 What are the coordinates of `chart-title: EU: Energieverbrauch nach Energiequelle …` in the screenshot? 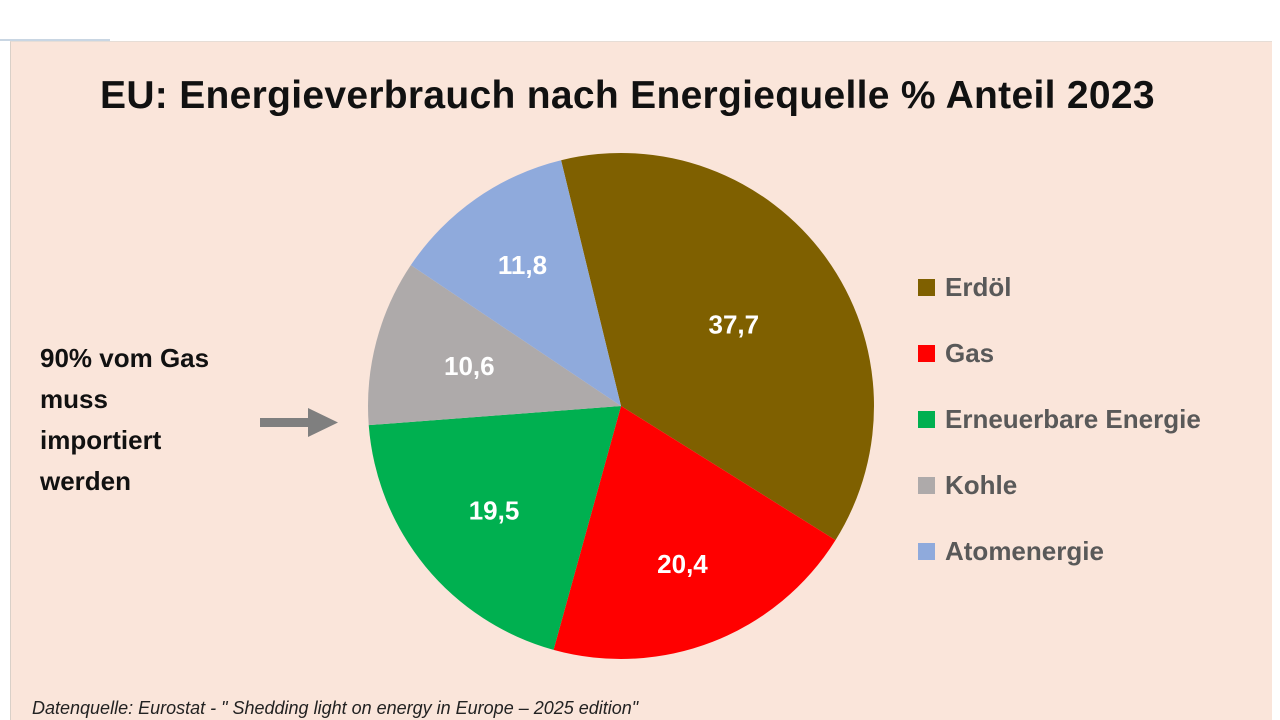 It's located at (627, 95).